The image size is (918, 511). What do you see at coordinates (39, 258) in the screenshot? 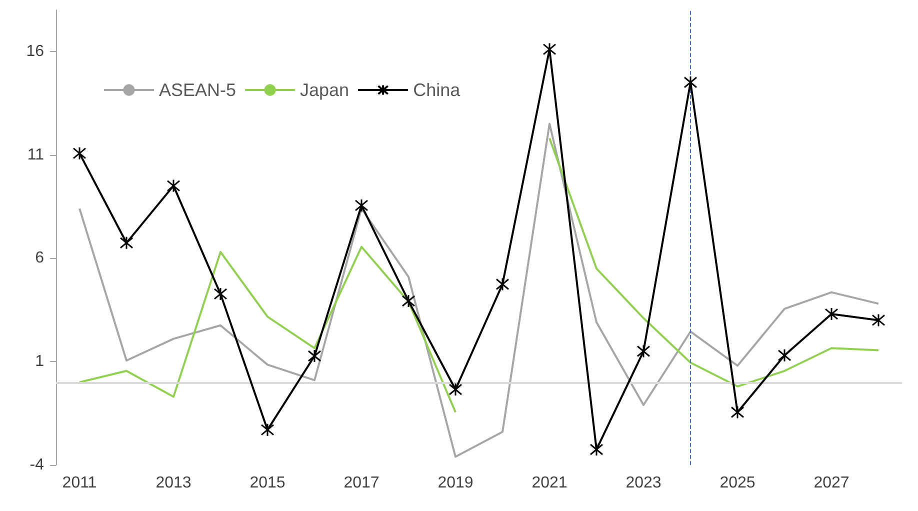
I see `y-tick-label: 6` at bounding box center [39, 258].